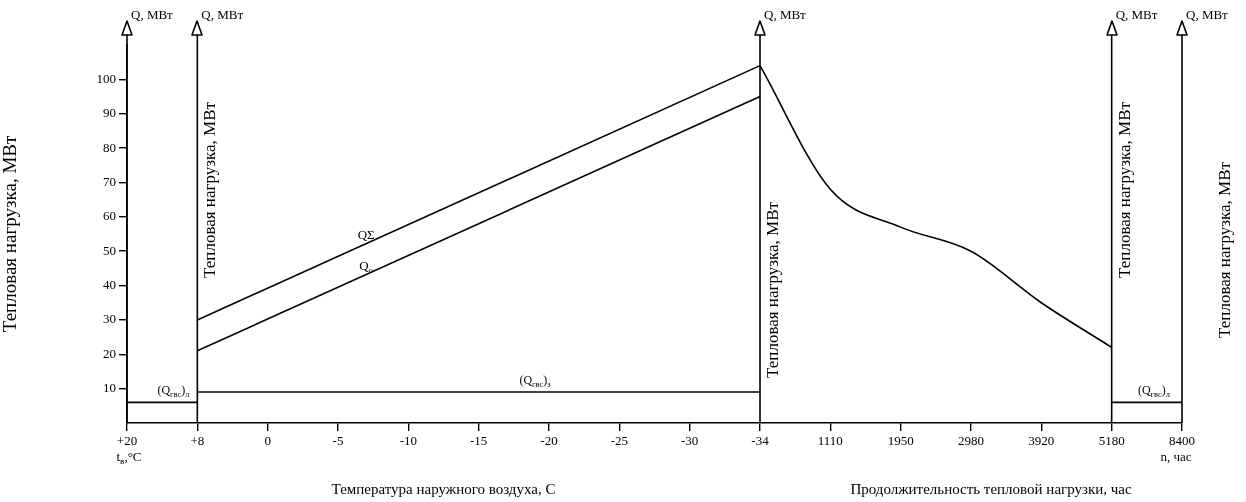 Image resolution: width=1246 pixels, height=502 pixels. What do you see at coordinates (127, 441) in the screenshot?
I see `x-tick-label: +20` at bounding box center [127, 441].